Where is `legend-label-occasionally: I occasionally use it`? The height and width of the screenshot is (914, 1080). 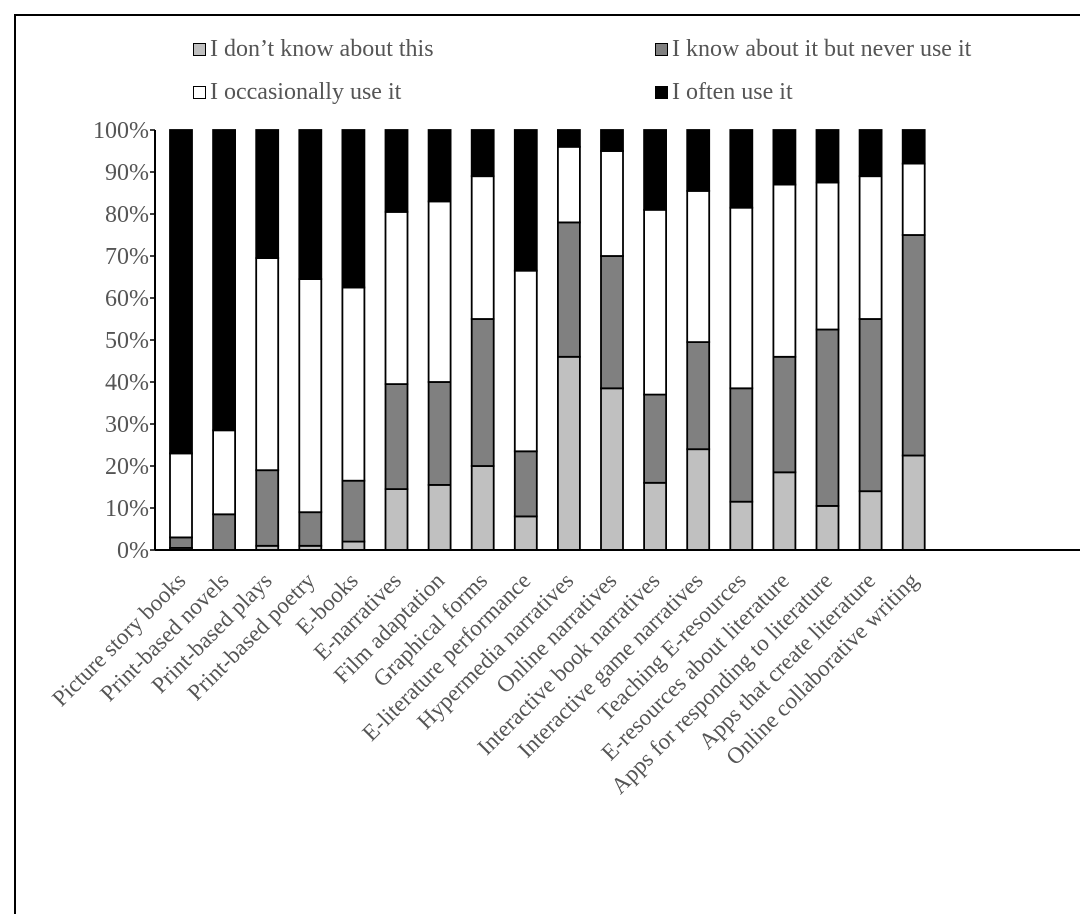
legend-label-occasionally: I occasionally use it is located at coordinates (306, 92).